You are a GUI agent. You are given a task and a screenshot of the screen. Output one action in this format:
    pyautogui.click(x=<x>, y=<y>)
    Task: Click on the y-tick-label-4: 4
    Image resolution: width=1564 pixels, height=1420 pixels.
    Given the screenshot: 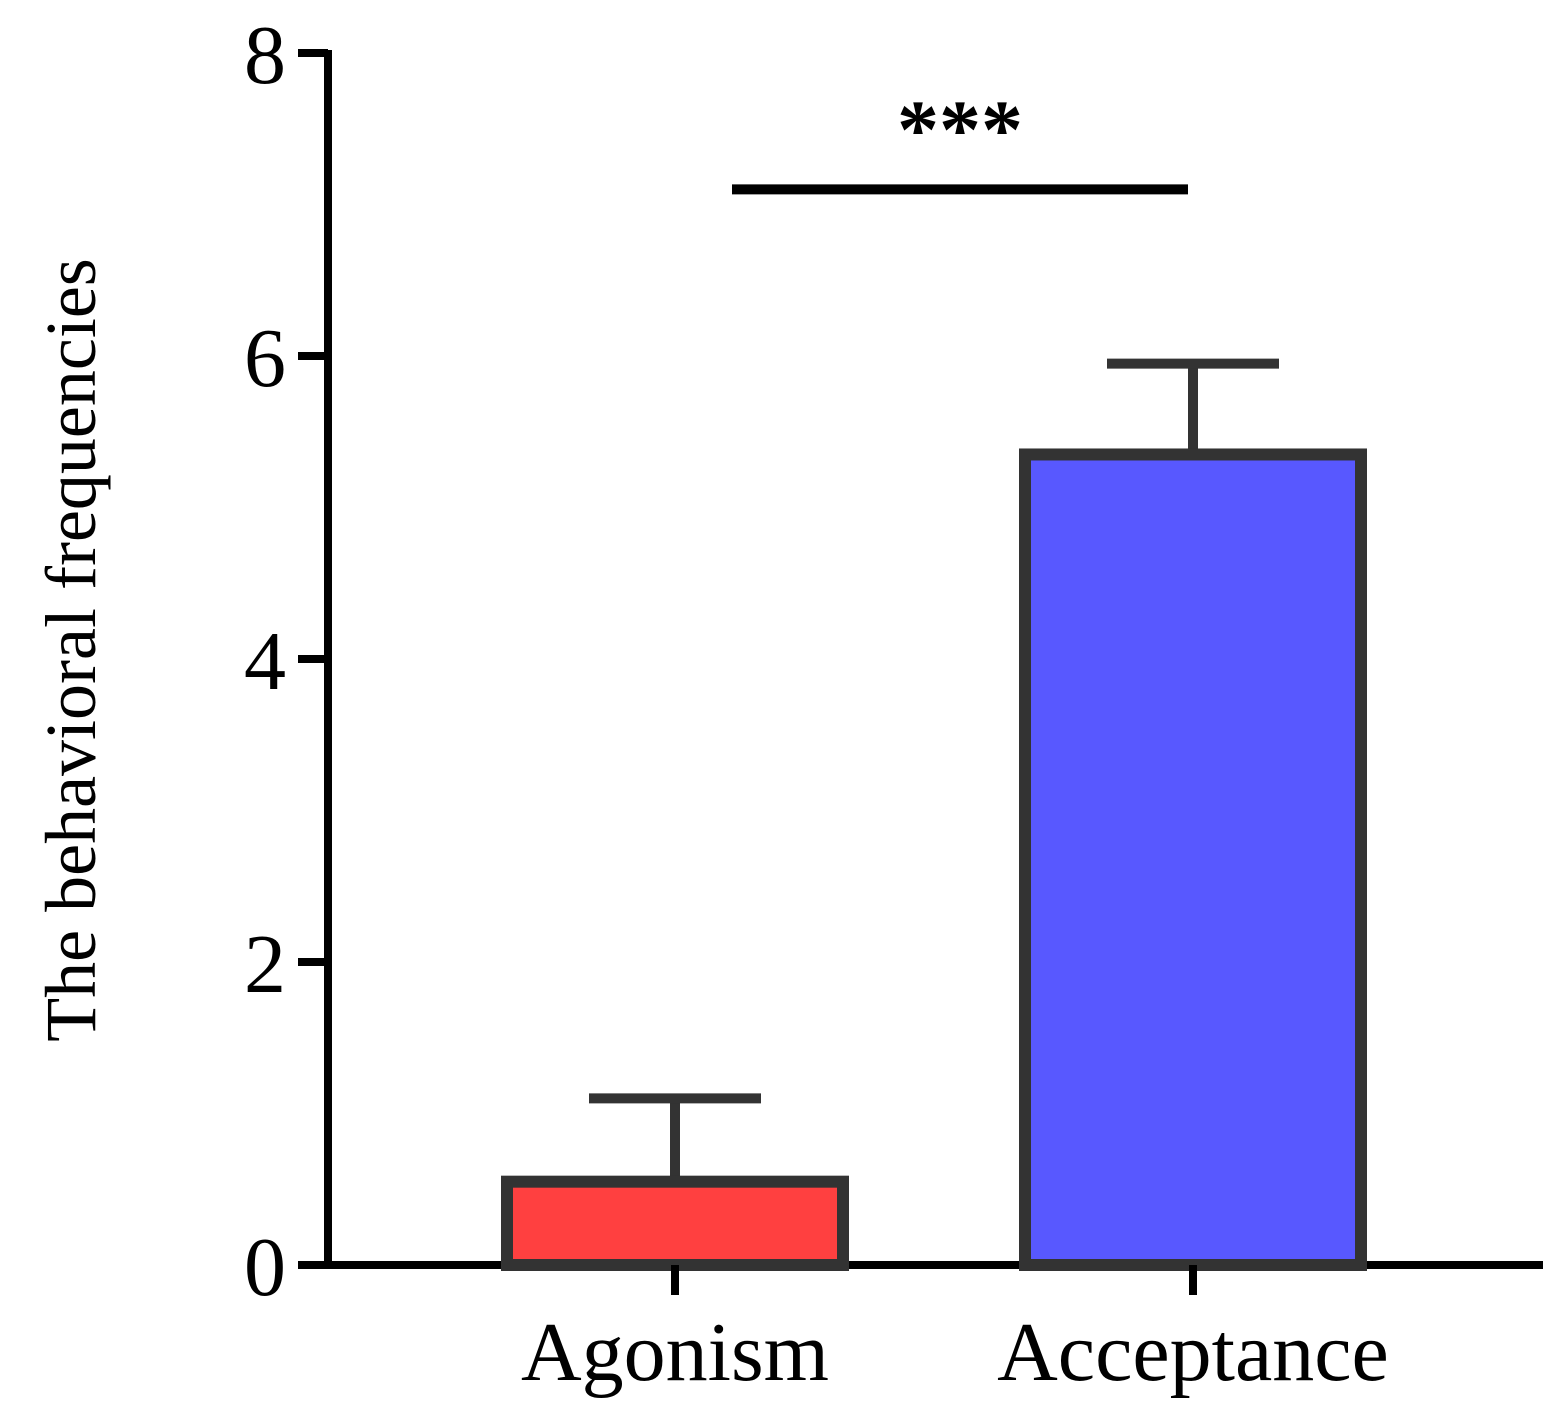 What is the action you would take?
    pyautogui.click(x=265, y=661)
    